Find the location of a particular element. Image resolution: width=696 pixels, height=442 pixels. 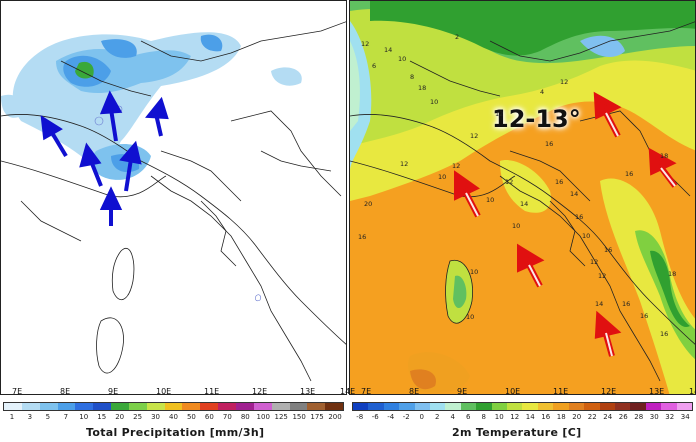

colorbar-tick: 175 is located at coordinates (317, 417).